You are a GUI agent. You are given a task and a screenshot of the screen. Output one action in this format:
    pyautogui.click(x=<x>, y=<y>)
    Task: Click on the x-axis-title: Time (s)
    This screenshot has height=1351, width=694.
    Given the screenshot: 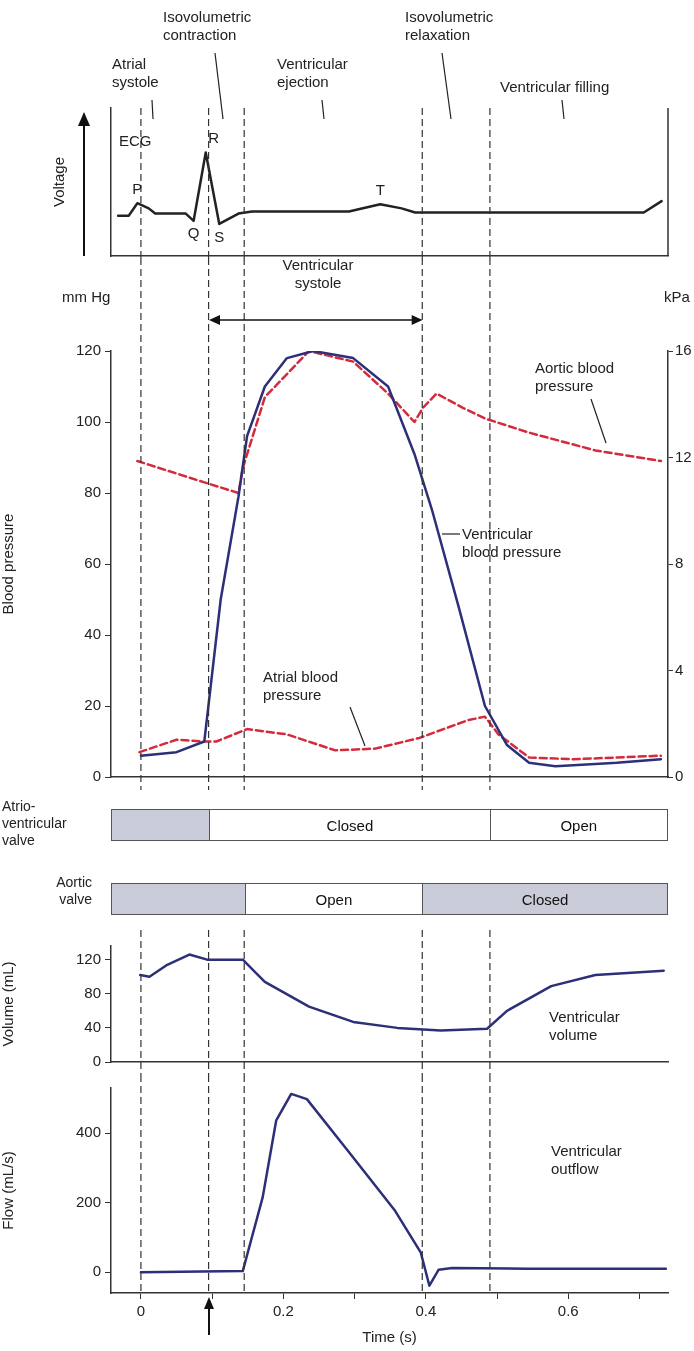 What is the action you would take?
    pyautogui.click(x=389, y=1337)
    